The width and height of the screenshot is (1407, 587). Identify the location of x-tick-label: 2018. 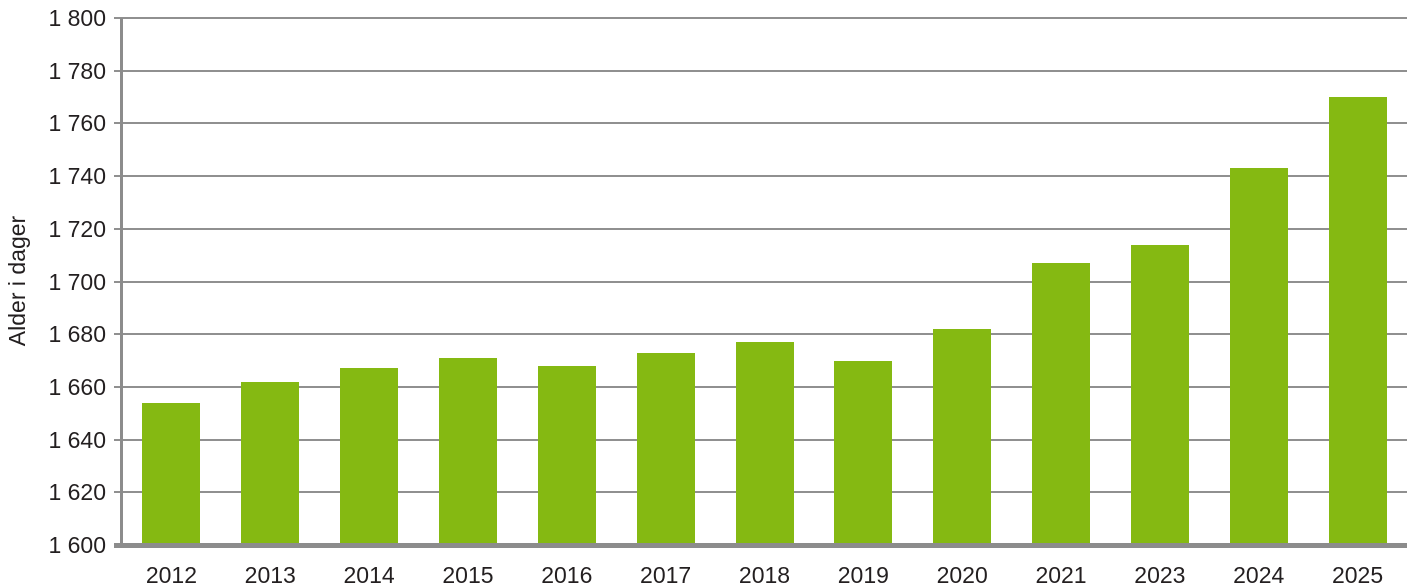
(764, 574).